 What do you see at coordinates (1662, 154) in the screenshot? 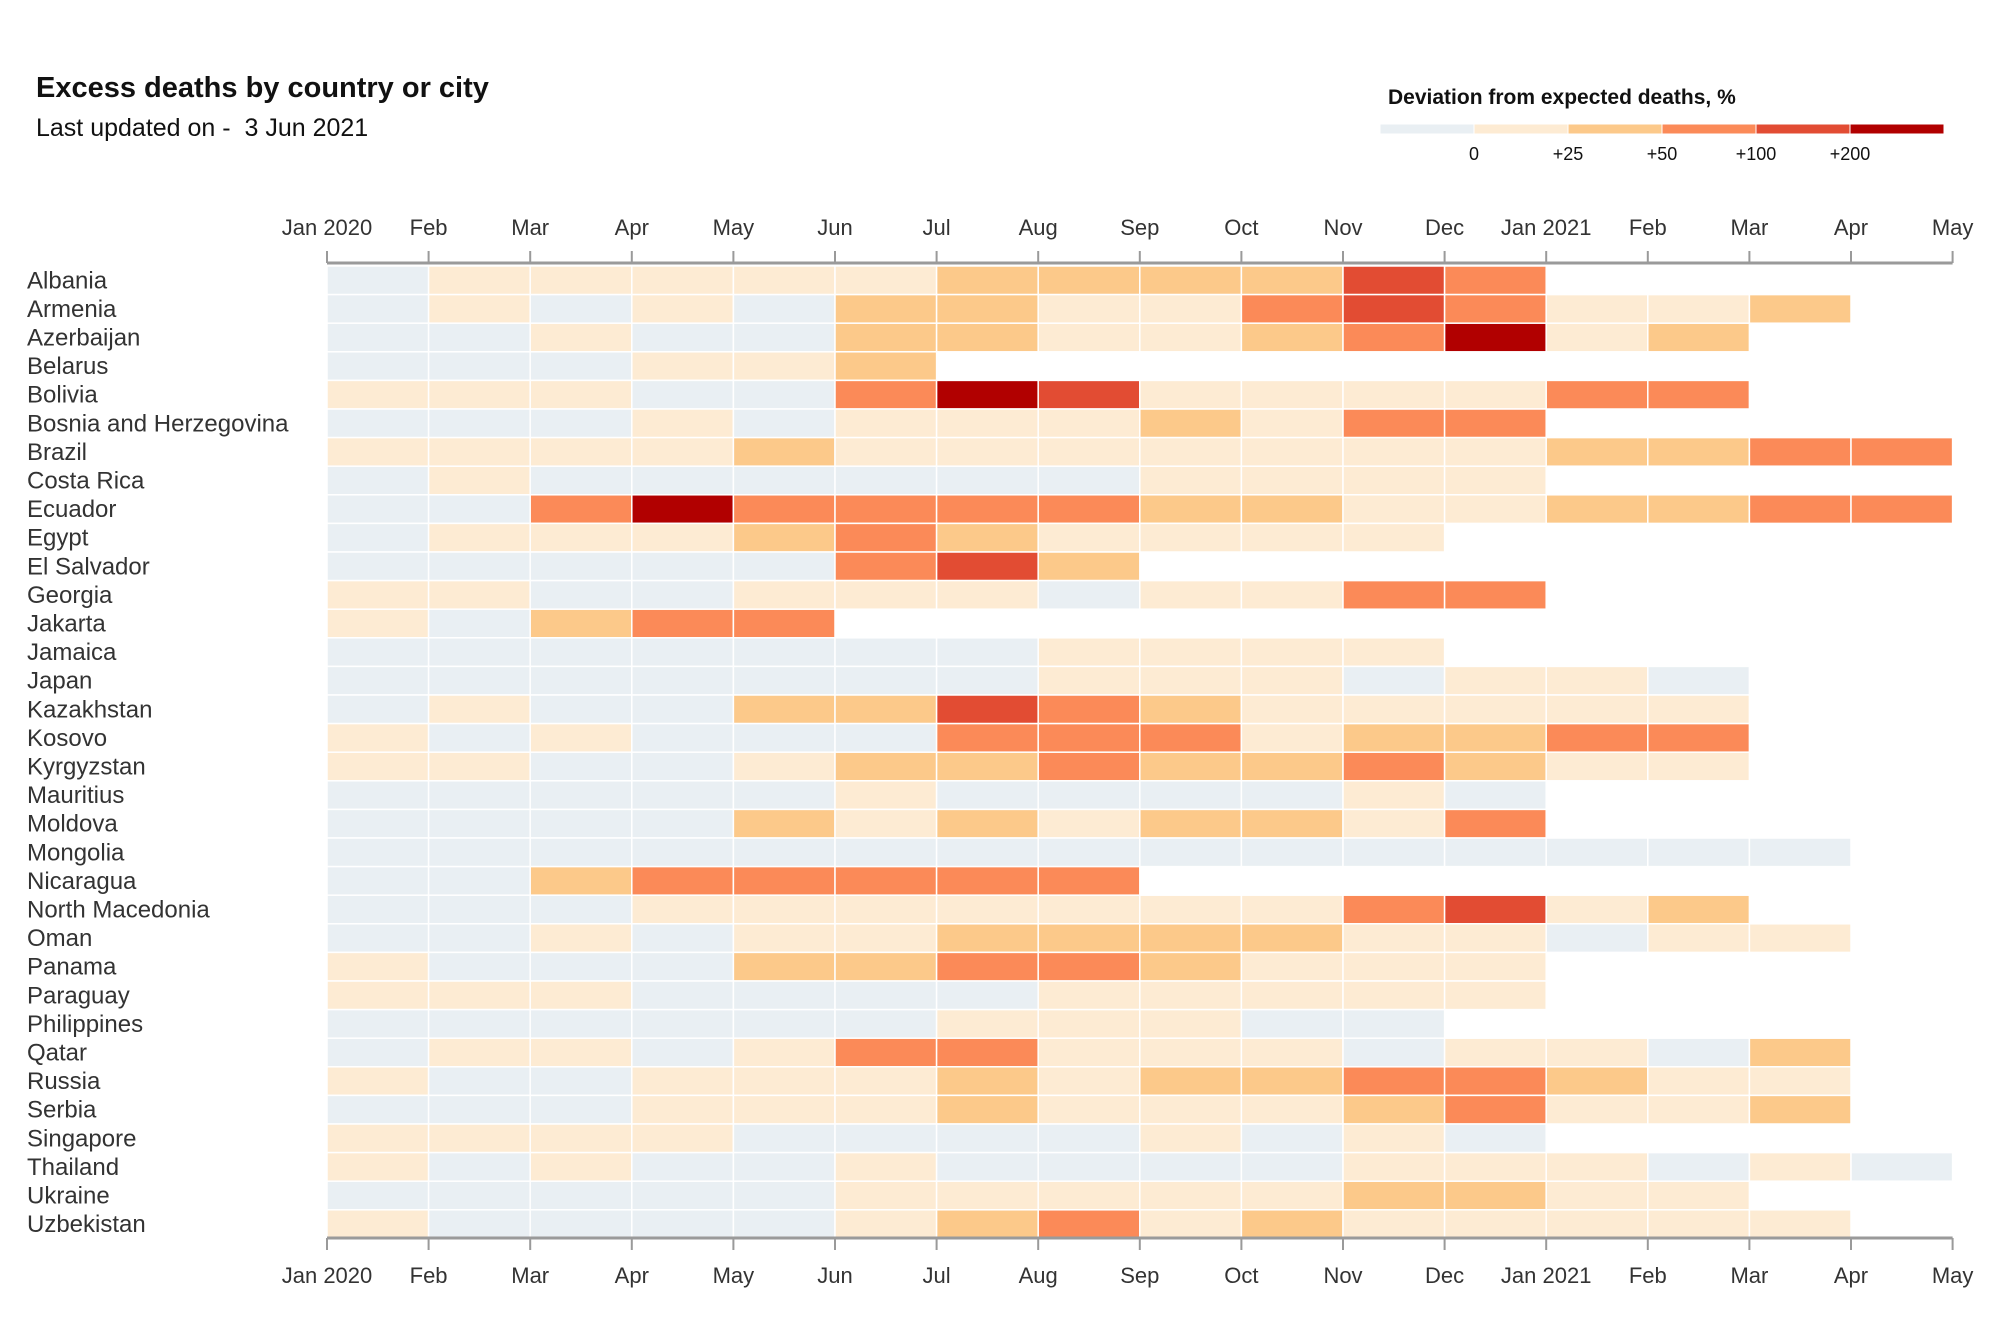
I see `legend-label: +50` at bounding box center [1662, 154].